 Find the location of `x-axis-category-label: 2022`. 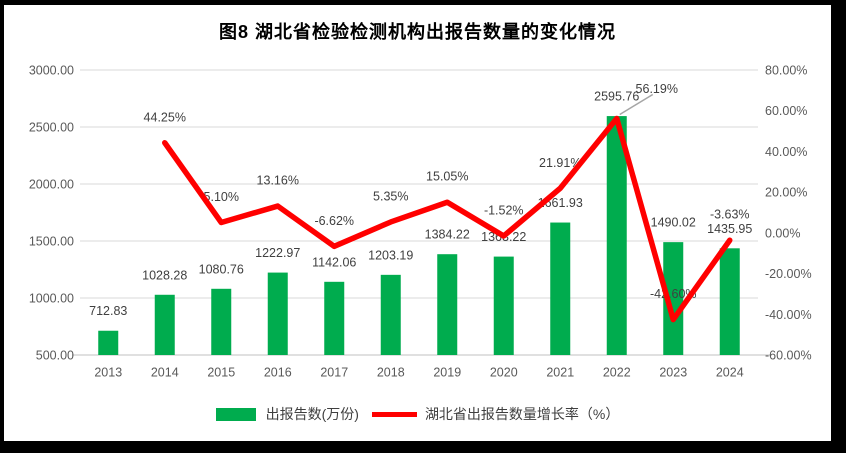

x-axis-category-label: 2022 is located at coordinates (617, 373).